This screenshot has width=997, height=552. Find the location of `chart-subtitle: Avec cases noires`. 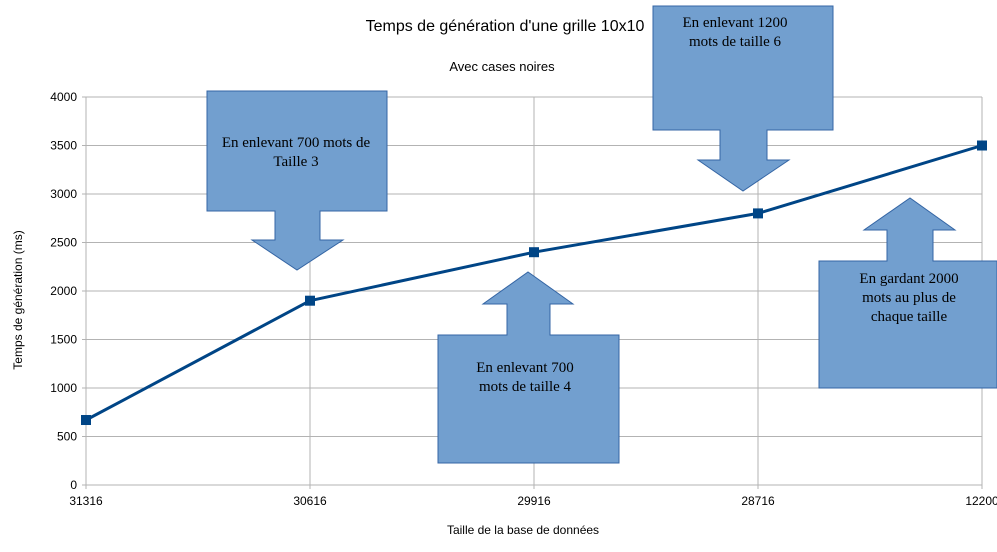

chart-subtitle: Avec cases noires is located at coordinates (502, 66).